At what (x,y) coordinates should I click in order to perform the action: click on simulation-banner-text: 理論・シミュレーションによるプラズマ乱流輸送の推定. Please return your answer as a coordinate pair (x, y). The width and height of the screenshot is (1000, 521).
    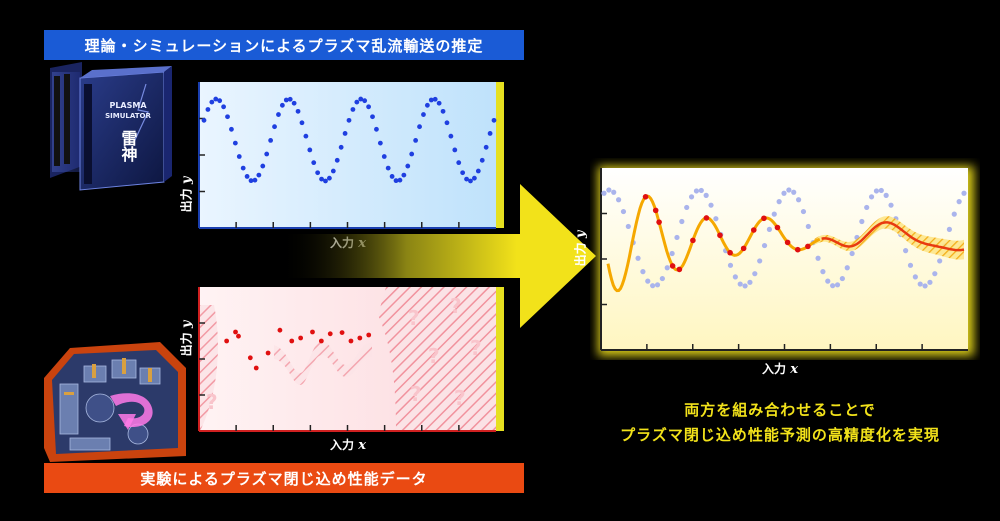
    Looking at the image, I should click on (284, 45).